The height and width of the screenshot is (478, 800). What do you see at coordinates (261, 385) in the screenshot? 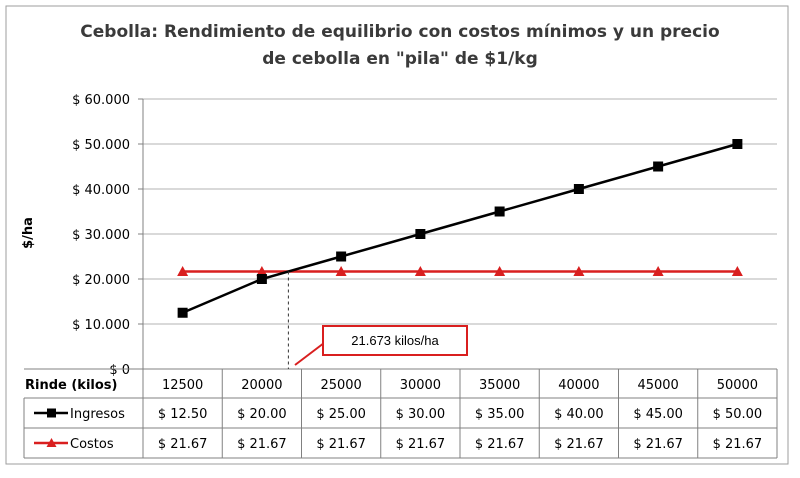
I see `x-tick-label: 20000` at bounding box center [261, 385].